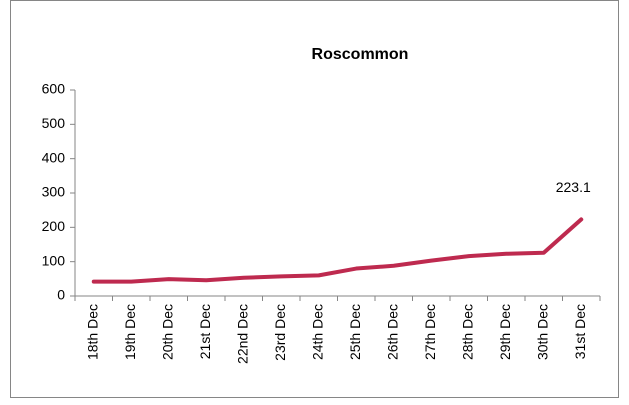 This screenshot has height=405, width=629. Describe the element at coordinates (337, 250) in the screenshot. I see `data-line` at that location.